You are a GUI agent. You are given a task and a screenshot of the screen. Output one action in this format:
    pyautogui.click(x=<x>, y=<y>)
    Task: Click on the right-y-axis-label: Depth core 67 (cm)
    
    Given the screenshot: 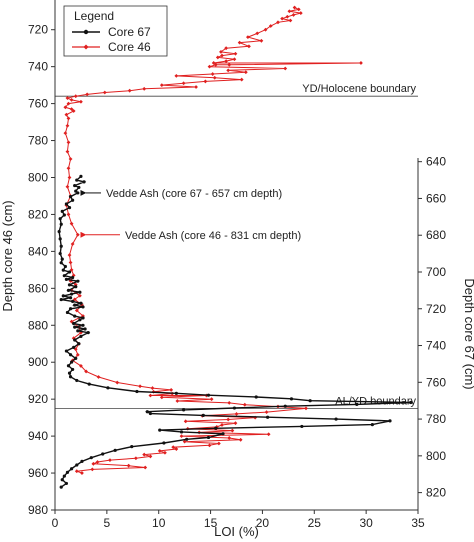 What is the action you would take?
    pyautogui.click(x=468, y=333)
    